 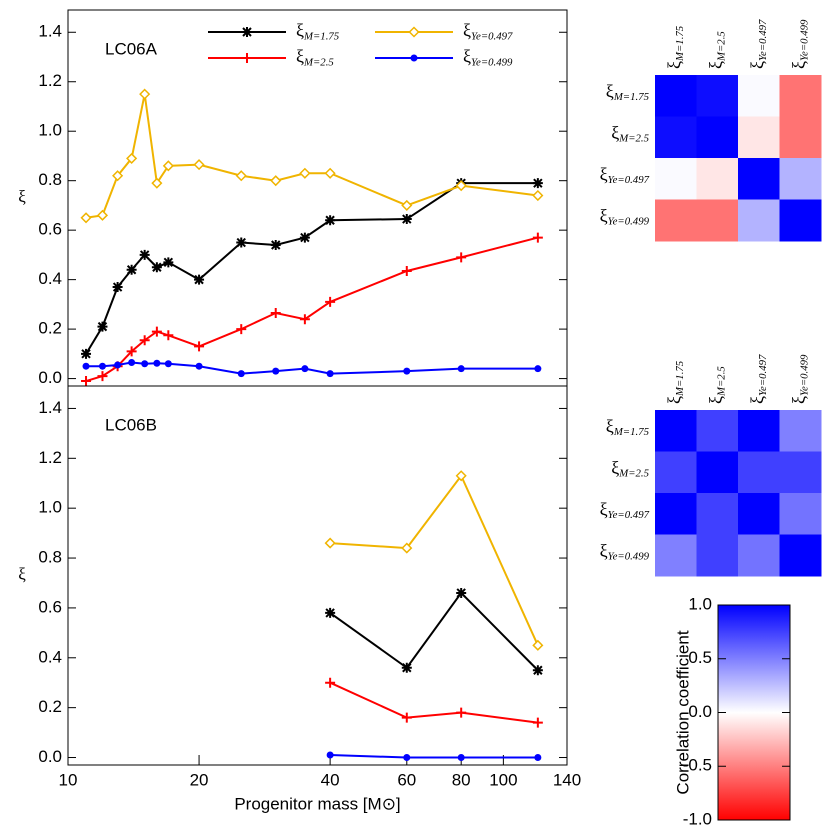 What do you see at coordinates (50, 328) in the screenshot?
I see `y-tick-label: 0.2` at bounding box center [50, 328].